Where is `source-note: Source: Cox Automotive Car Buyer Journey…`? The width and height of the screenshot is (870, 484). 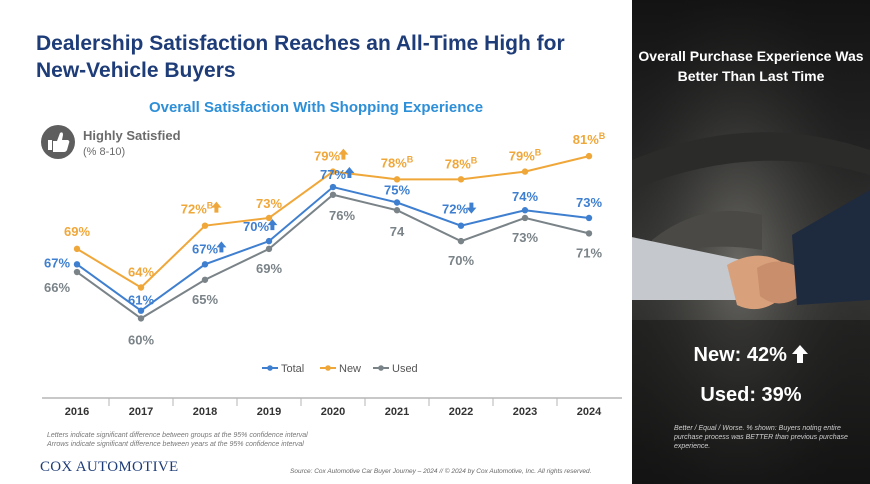 source-note: Source: Cox Automotive Car Buyer Journey… is located at coordinates (441, 471).